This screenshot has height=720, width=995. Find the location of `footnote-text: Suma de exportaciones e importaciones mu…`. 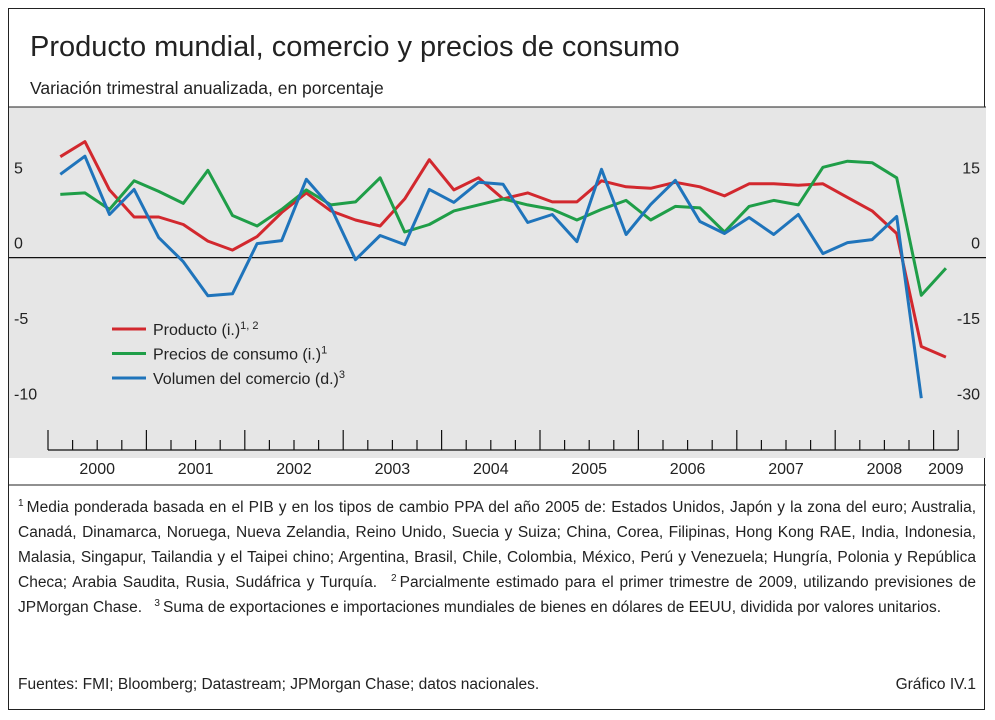

footnote-text: Suma de exportaciones e importaciones mu… is located at coordinates (552, 607).